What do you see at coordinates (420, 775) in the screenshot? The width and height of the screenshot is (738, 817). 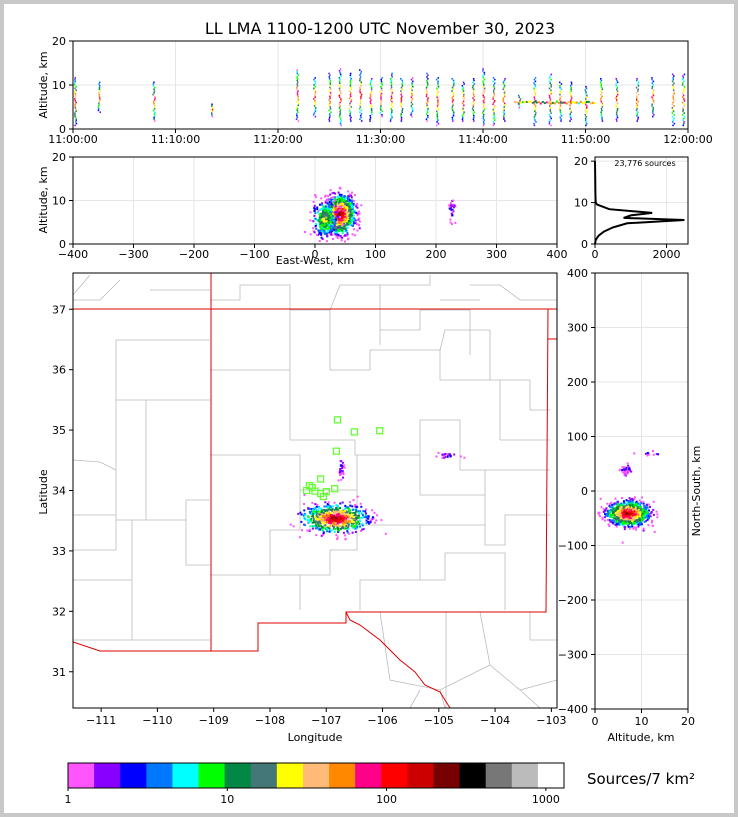 I see `colorbar-swatch` at bounding box center [420, 775].